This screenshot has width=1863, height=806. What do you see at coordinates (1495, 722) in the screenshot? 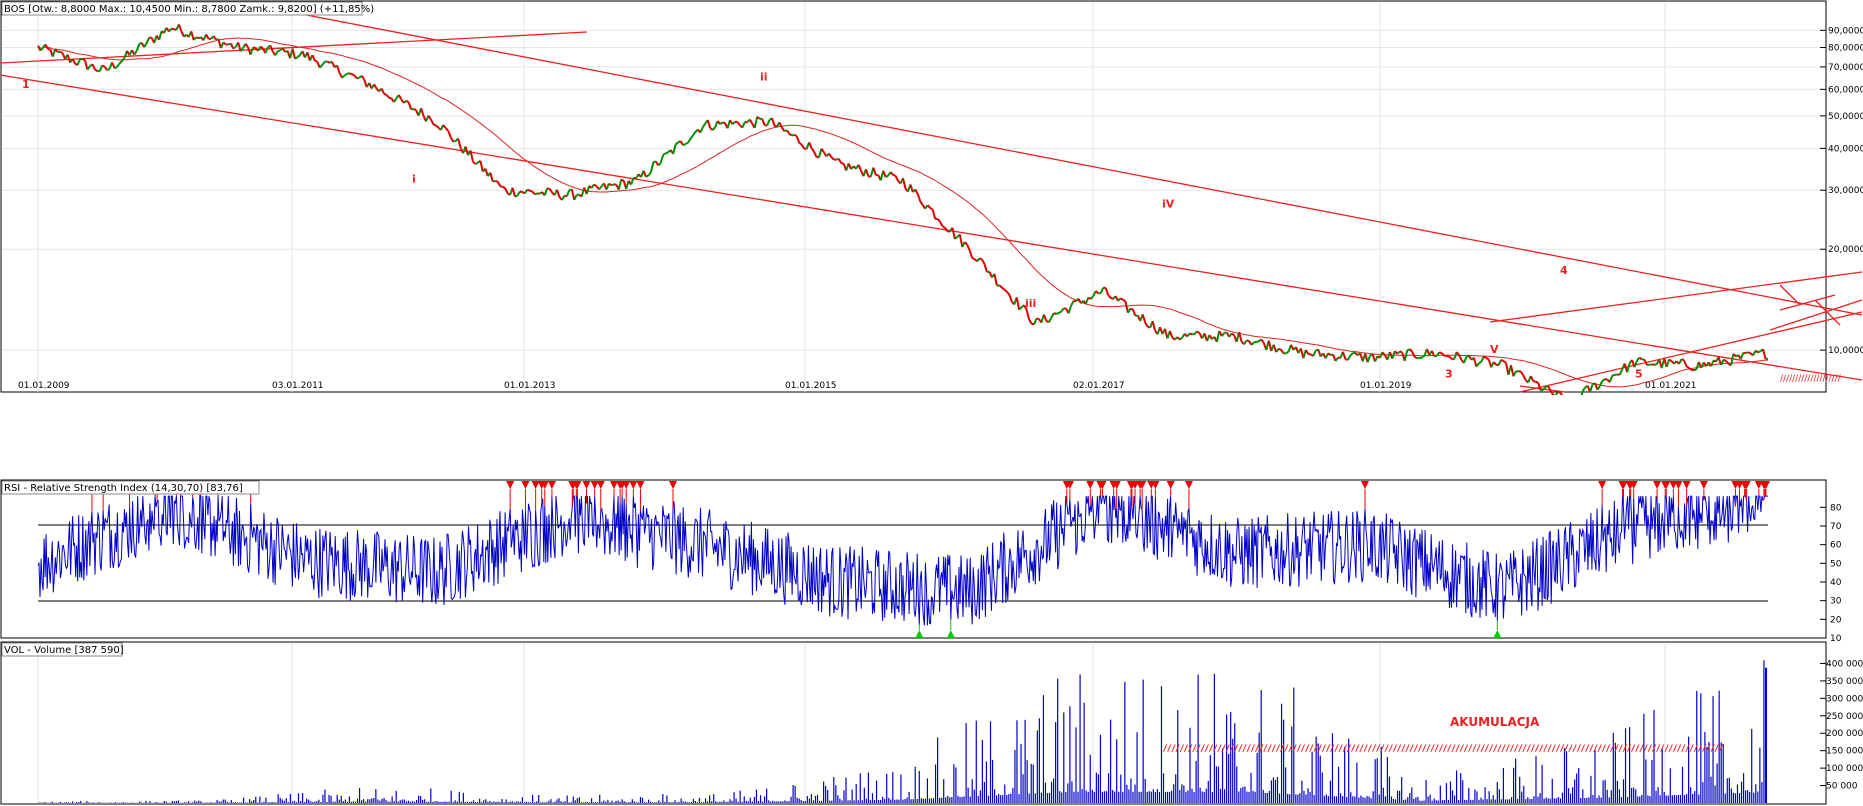
I see `accumulation-label: AKUMULACJA` at bounding box center [1495, 722].